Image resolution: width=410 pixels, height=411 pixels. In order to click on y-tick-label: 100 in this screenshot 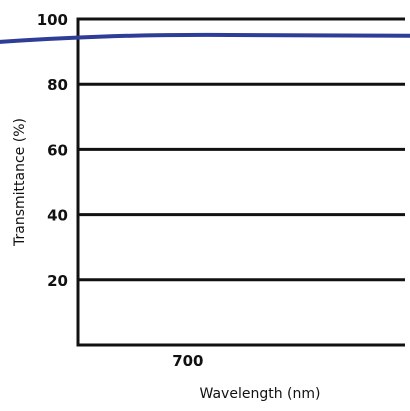, I will do `click(52, 20)`.